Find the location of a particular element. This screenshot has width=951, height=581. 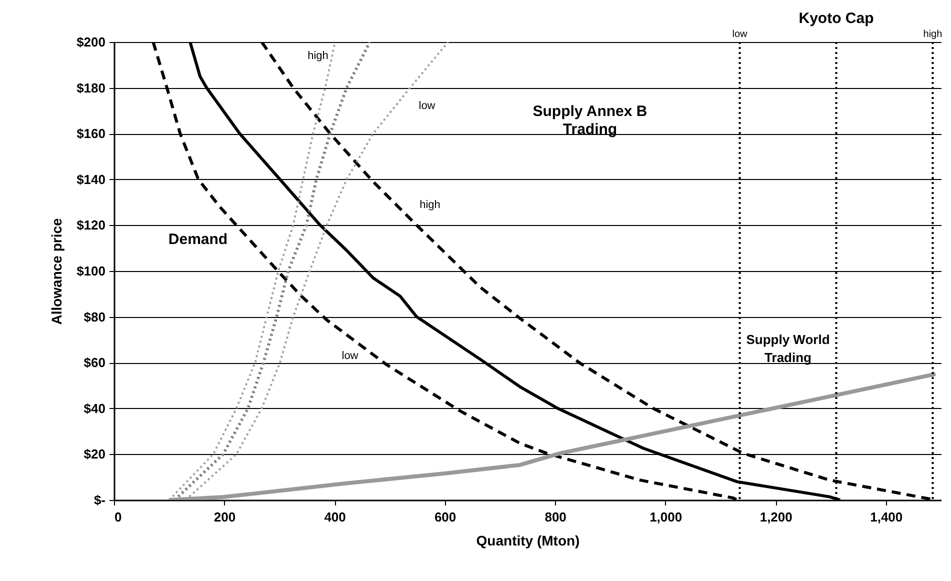

x-tick-label: 600 is located at coordinates (445, 517).